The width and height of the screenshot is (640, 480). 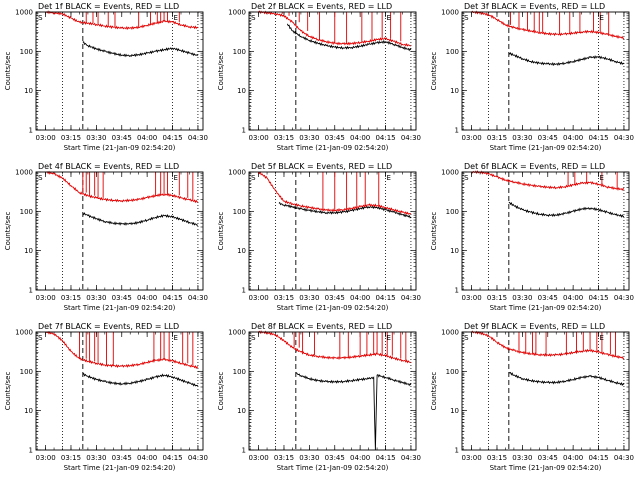 I want to click on chart-3-title: Det 4f BLACK = Events, RED = LLD, so click(x=108, y=166).